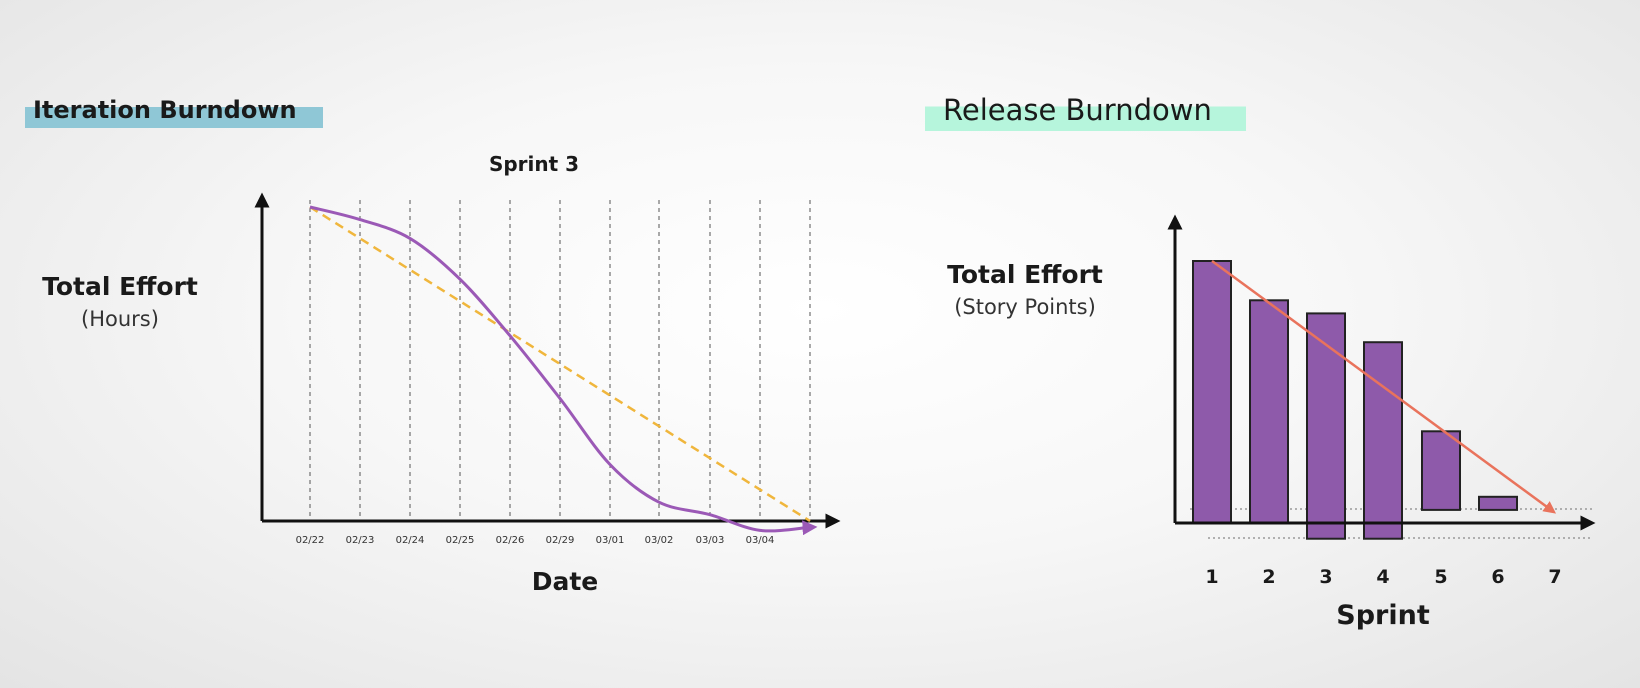 This screenshot has height=688, width=1640. Describe the element at coordinates (1325, 577) in the screenshot. I see `release-x-tick-label: 3` at that location.